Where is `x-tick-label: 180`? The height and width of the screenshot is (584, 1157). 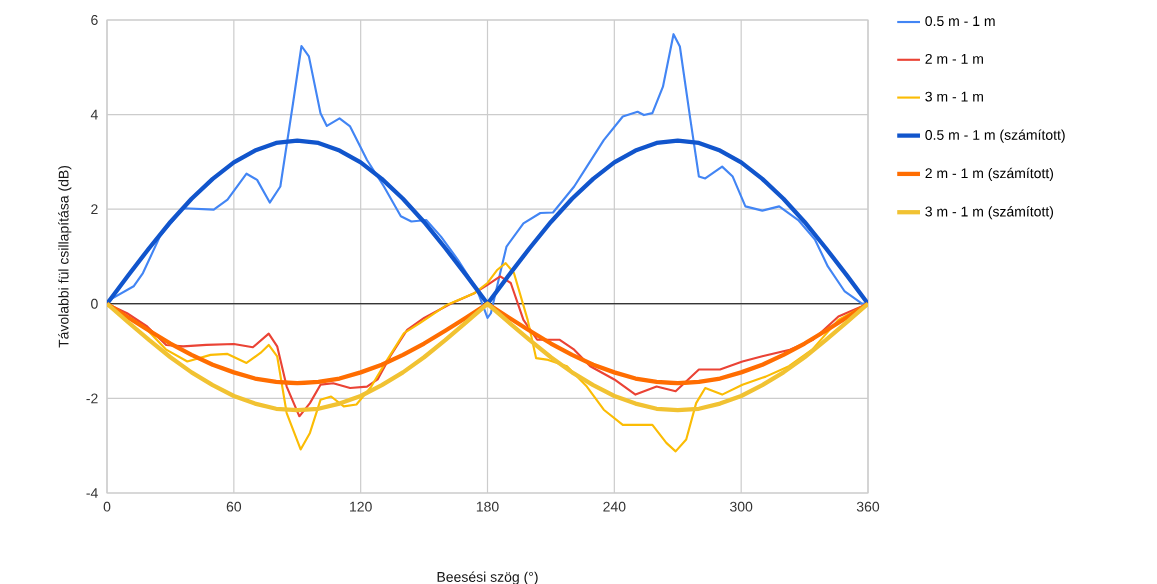 x-tick-label: 180 is located at coordinates (487, 506).